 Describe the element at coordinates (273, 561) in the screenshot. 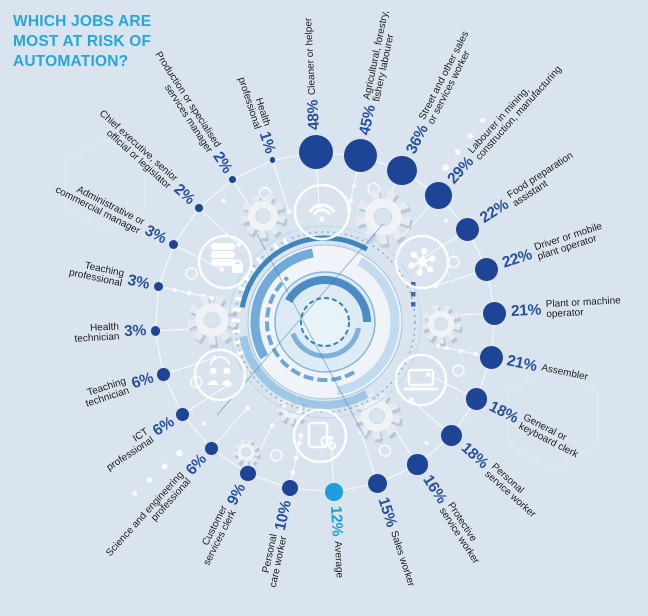

I see `job-name: Personal care worker` at that location.